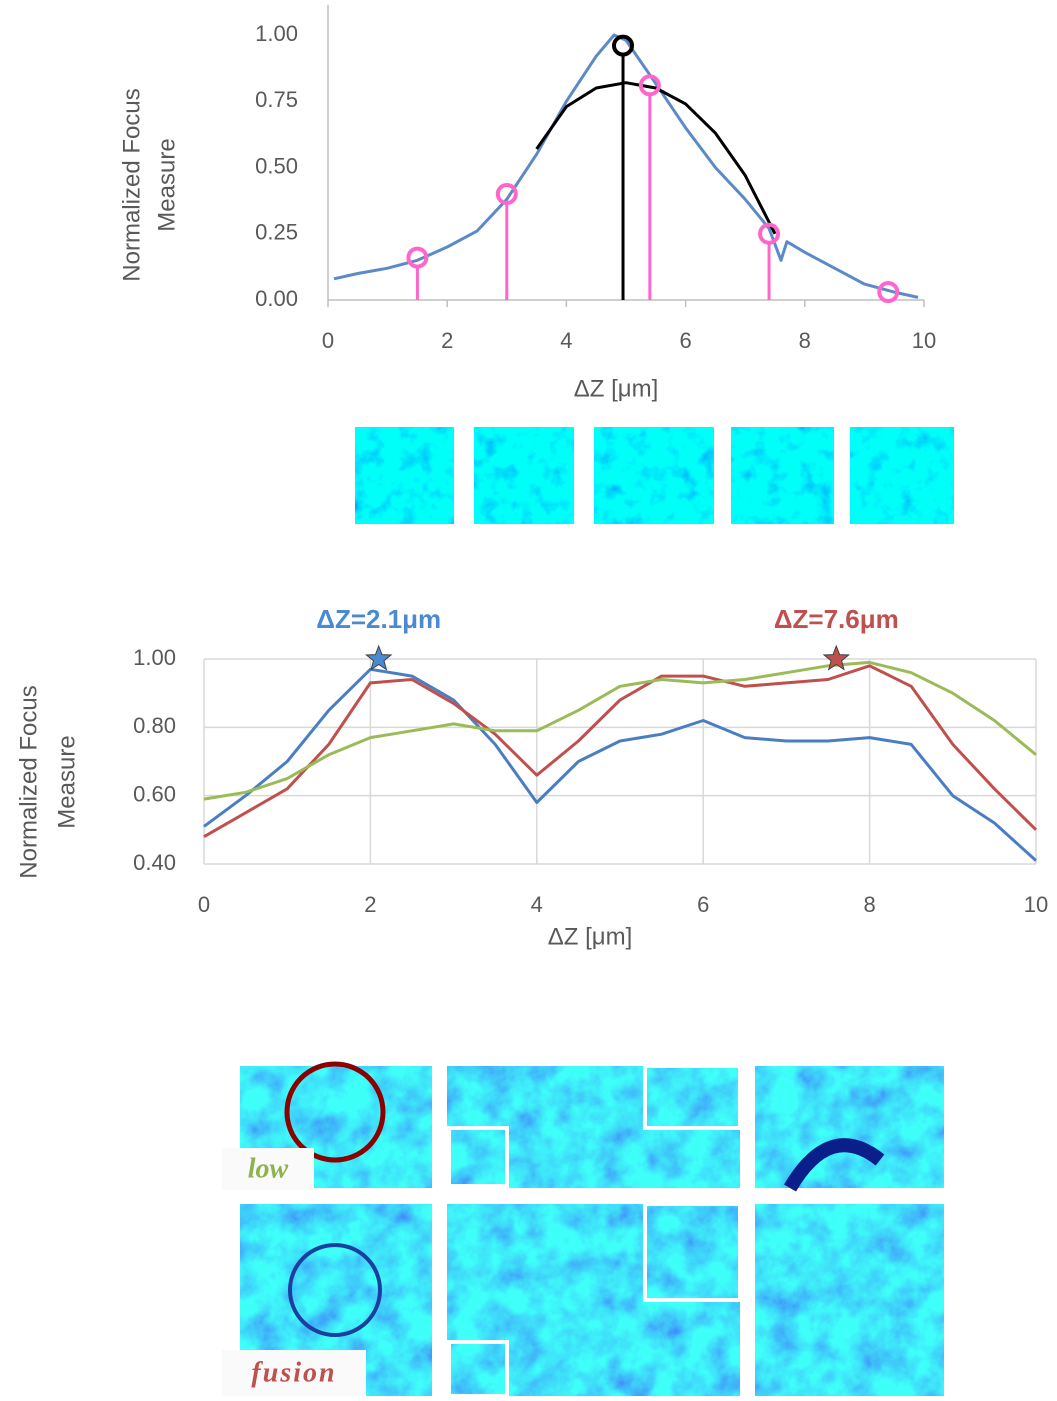 The height and width of the screenshot is (1401, 1057). What do you see at coordinates (276, 165) in the screenshot?
I see `y-tick-label: 0.50` at bounding box center [276, 165].